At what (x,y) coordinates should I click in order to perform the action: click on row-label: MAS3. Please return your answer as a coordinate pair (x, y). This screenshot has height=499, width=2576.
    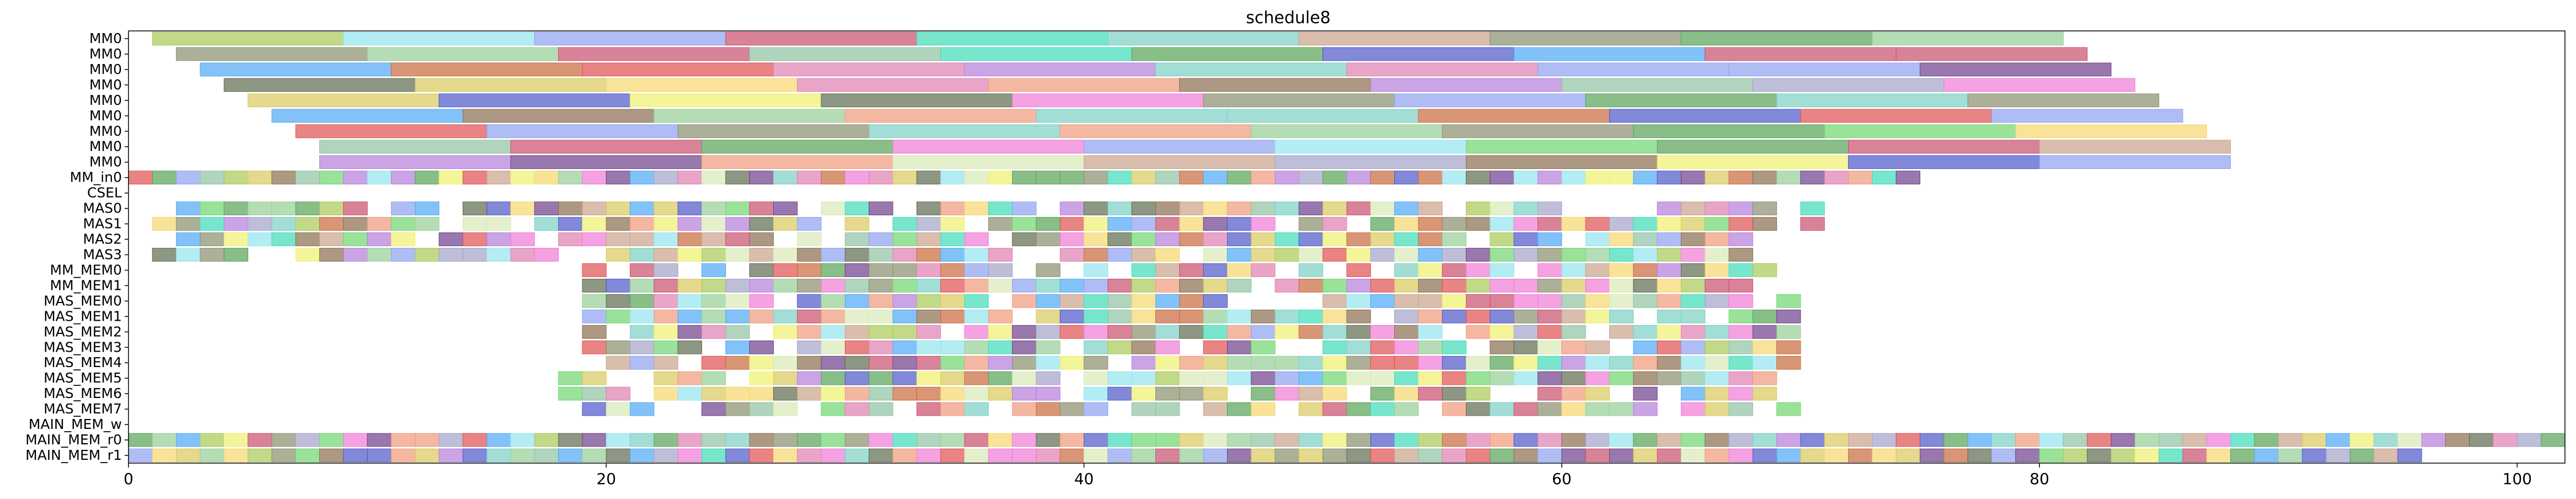
    Looking at the image, I should click on (102, 254).